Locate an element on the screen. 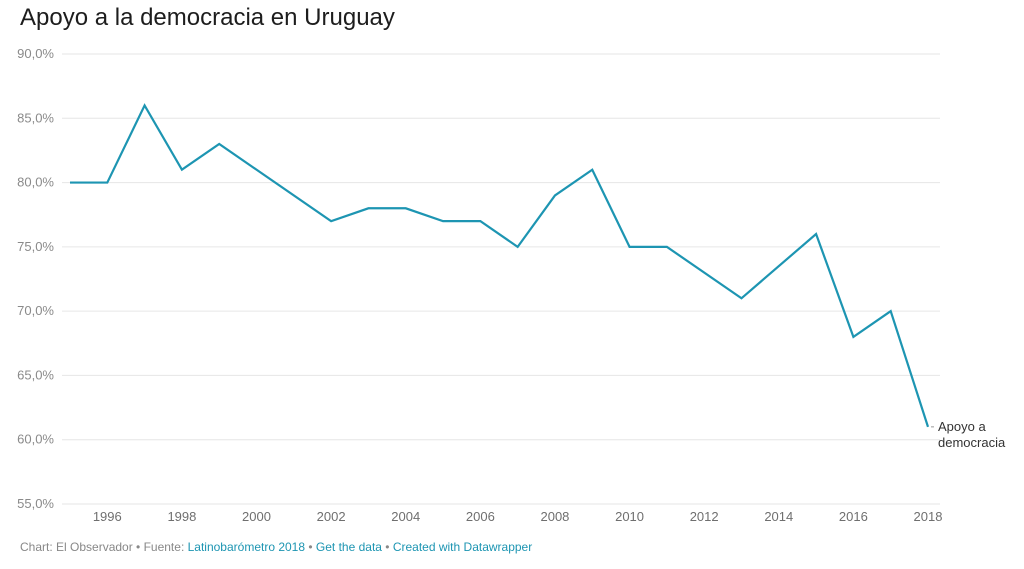 The width and height of the screenshot is (1024, 569). x-tick-label: 2000 is located at coordinates (256, 516).